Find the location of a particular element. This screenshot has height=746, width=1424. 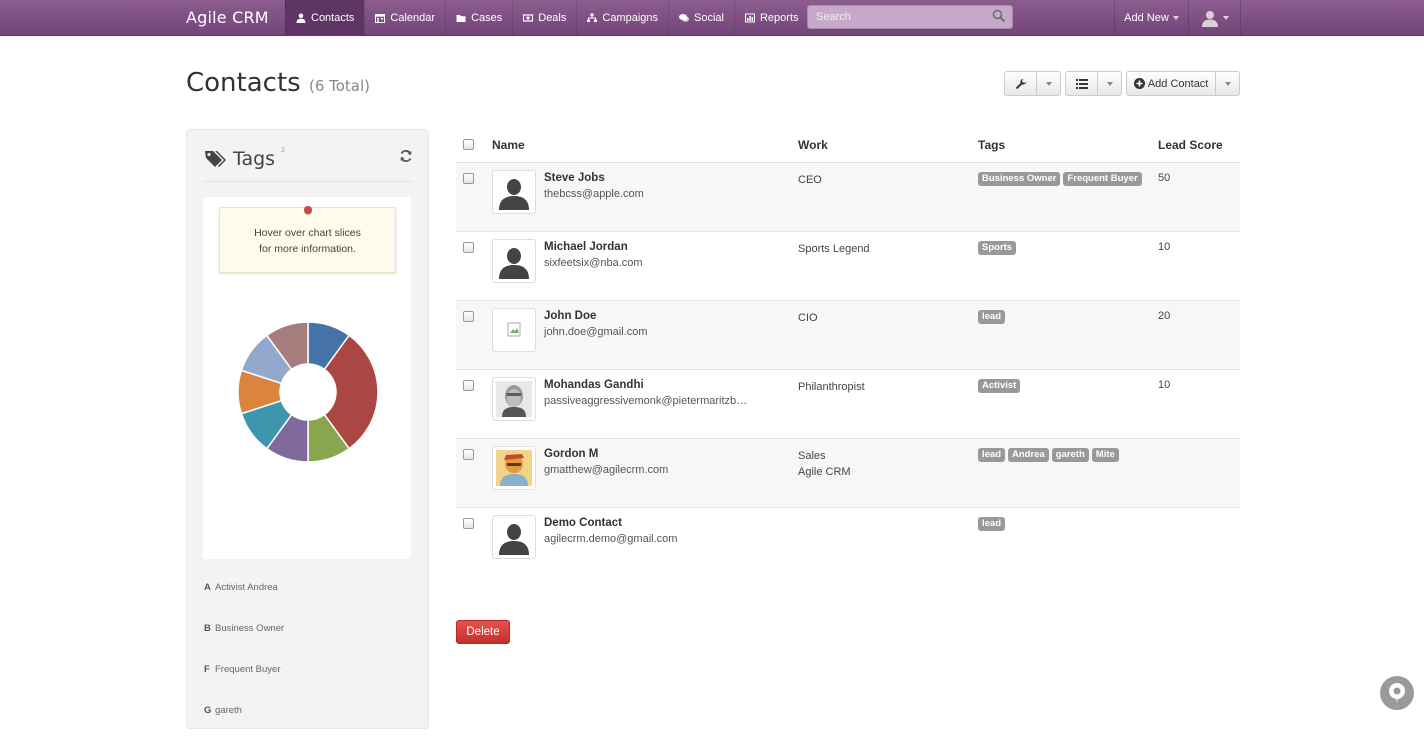

nav-contacts: Contacts is located at coordinates (325, 18).